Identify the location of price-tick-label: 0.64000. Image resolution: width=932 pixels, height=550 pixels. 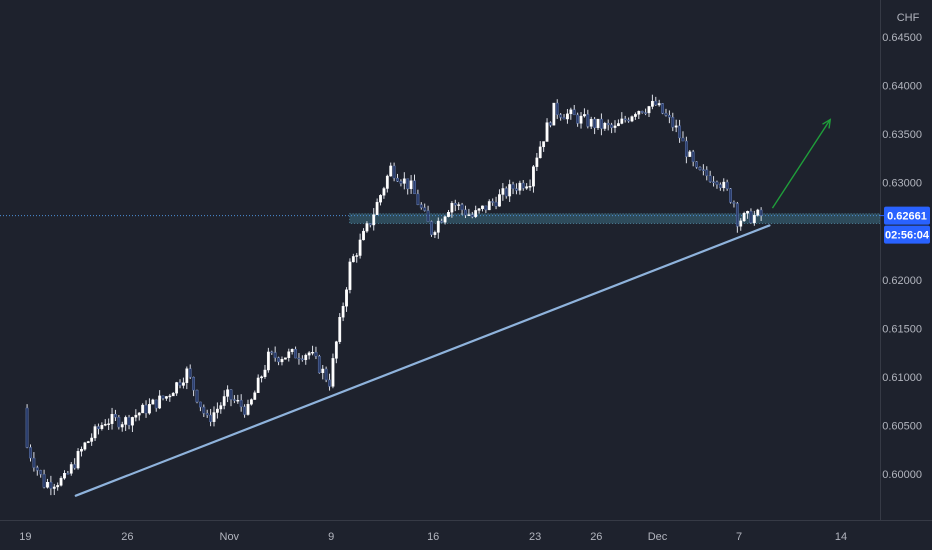
(902, 87).